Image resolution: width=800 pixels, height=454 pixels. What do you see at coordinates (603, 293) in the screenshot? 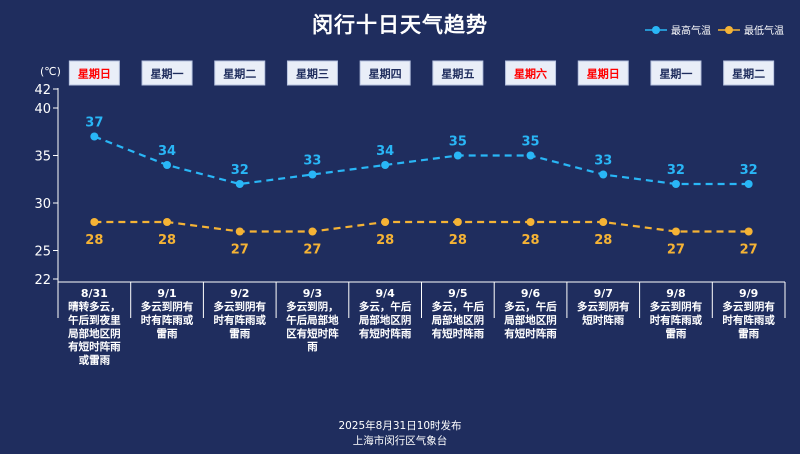
I see `date-label: 9/7` at bounding box center [603, 293].